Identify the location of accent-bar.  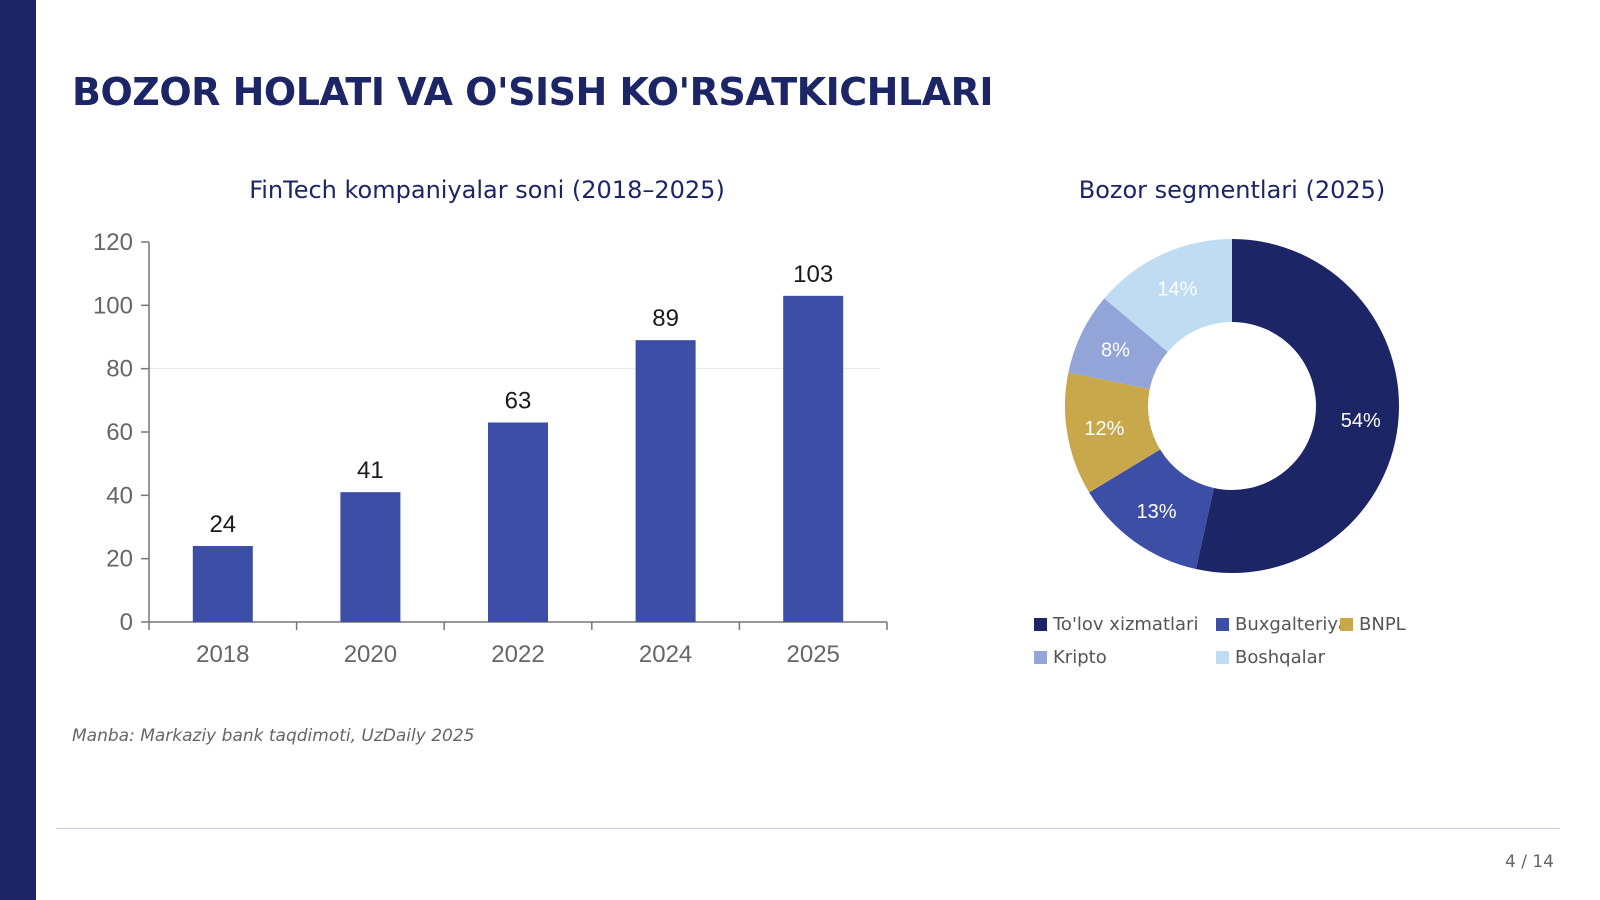
(18, 450).